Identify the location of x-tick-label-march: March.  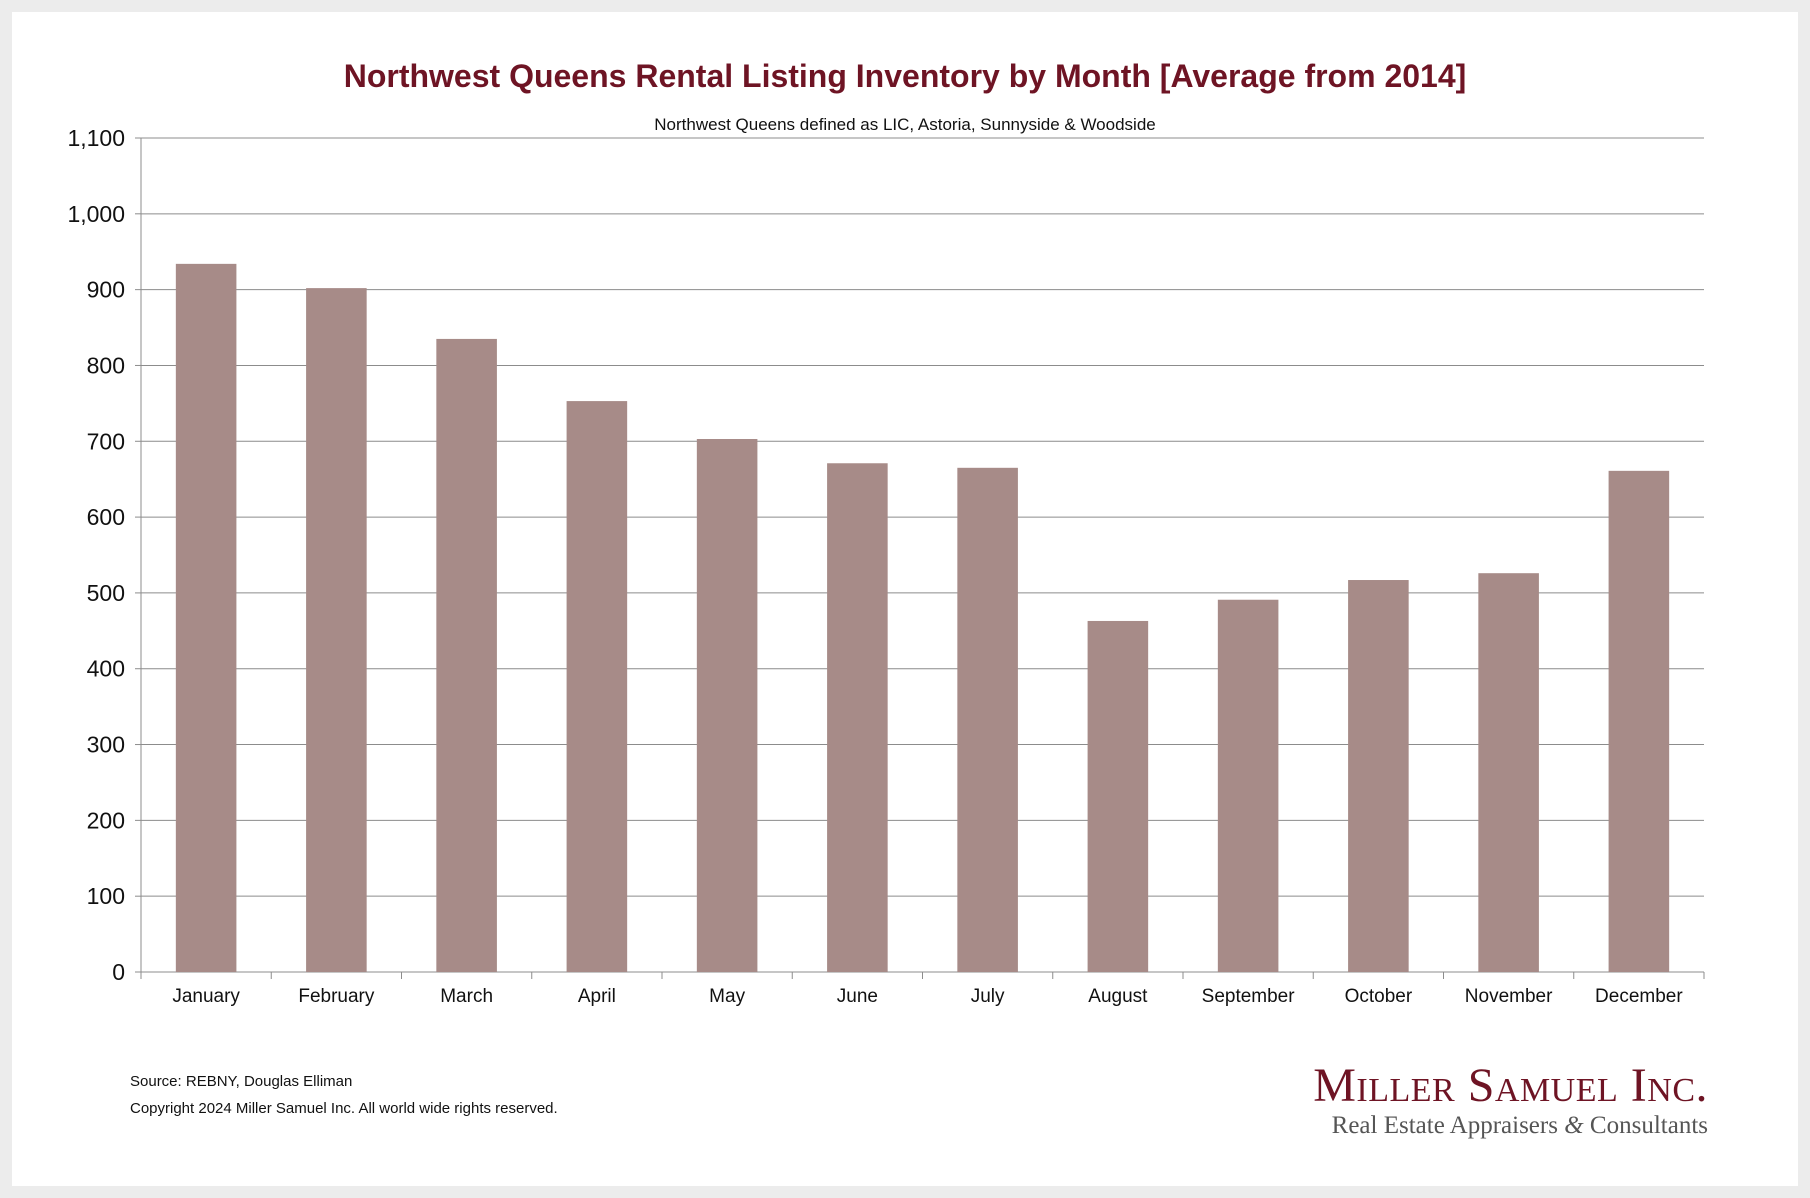
(466, 996).